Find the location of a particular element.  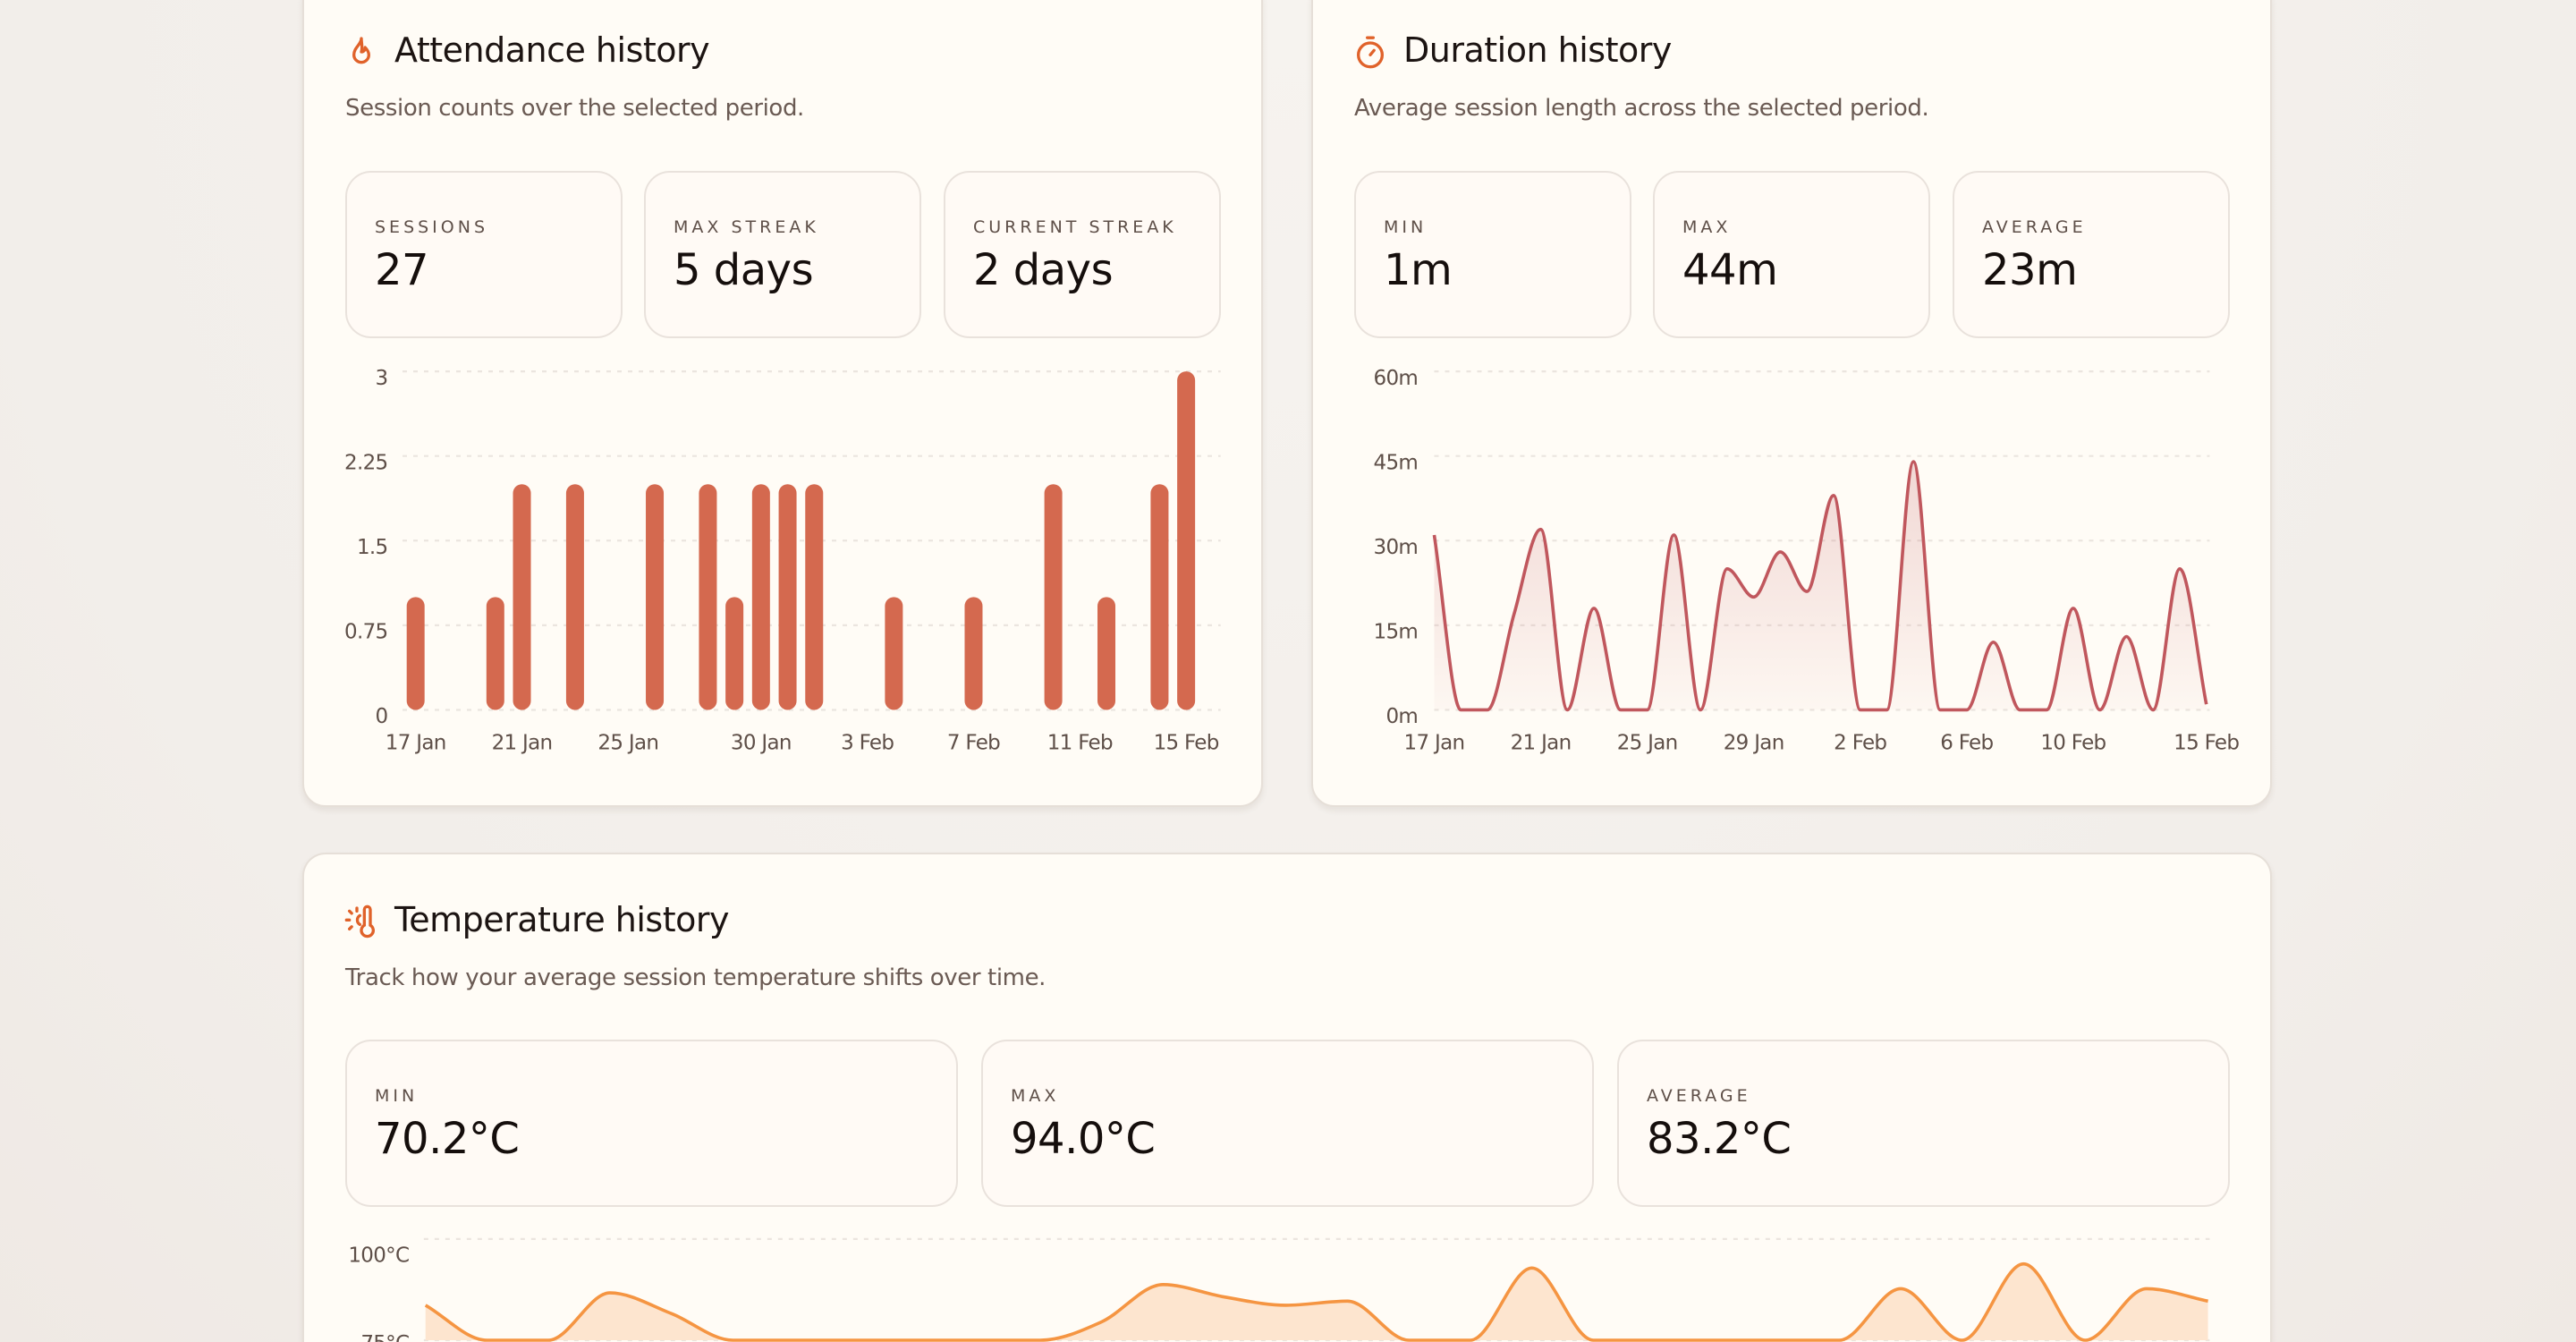

y-tick-label: 2.25 is located at coordinates (365, 463).